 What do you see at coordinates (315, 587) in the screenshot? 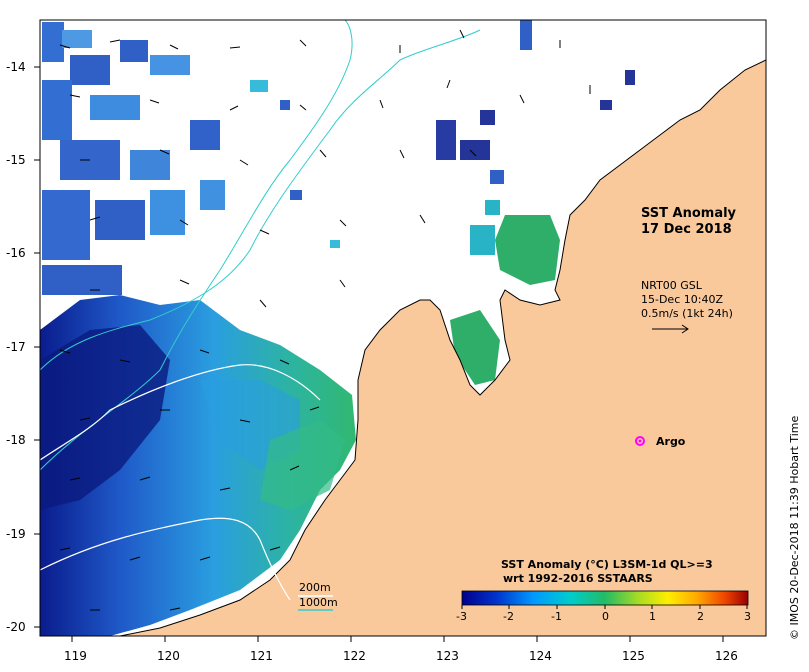
I see `bathy-200m-label: 200m` at bounding box center [315, 587].